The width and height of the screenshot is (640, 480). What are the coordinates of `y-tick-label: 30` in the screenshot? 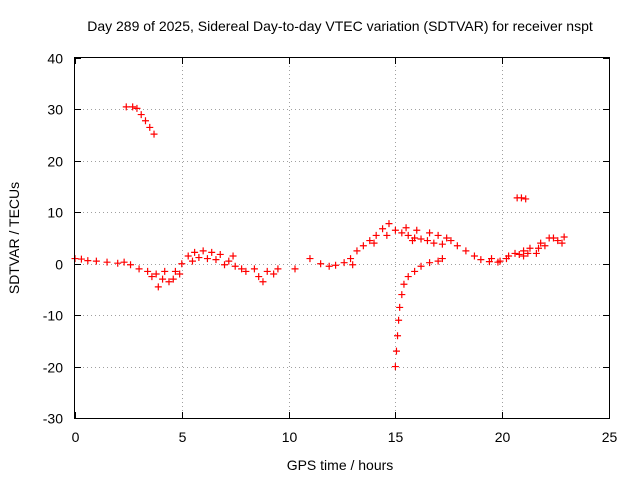 It's located at (55, 110).